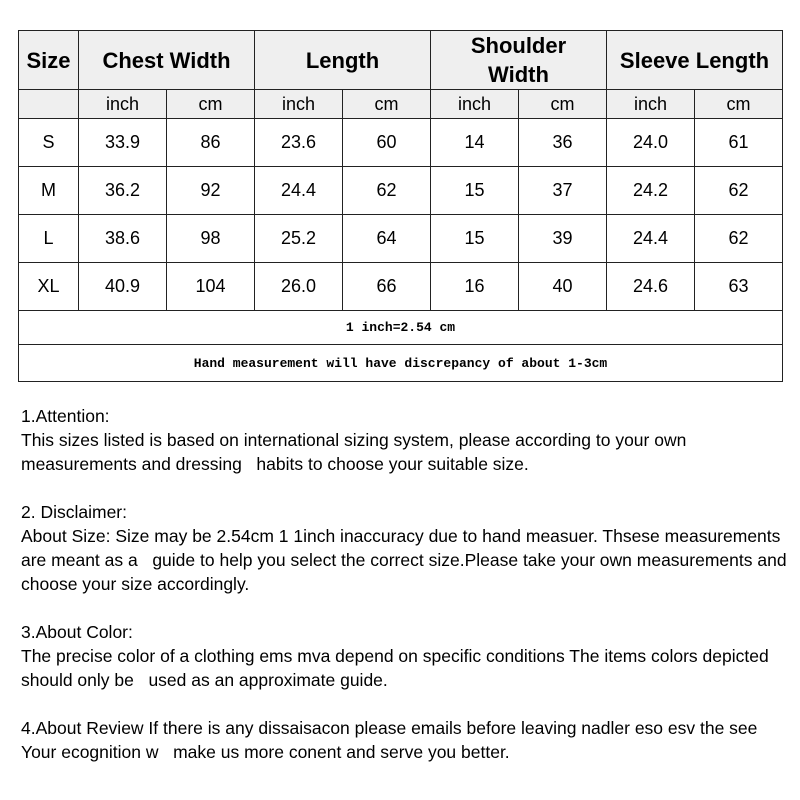 The height and width of the screenshot is (800, 800). What do you see at coordinates (166, 60) in the screenshot?
I see `header-chest-width: Chest Width` at bounding box center [166, 60].